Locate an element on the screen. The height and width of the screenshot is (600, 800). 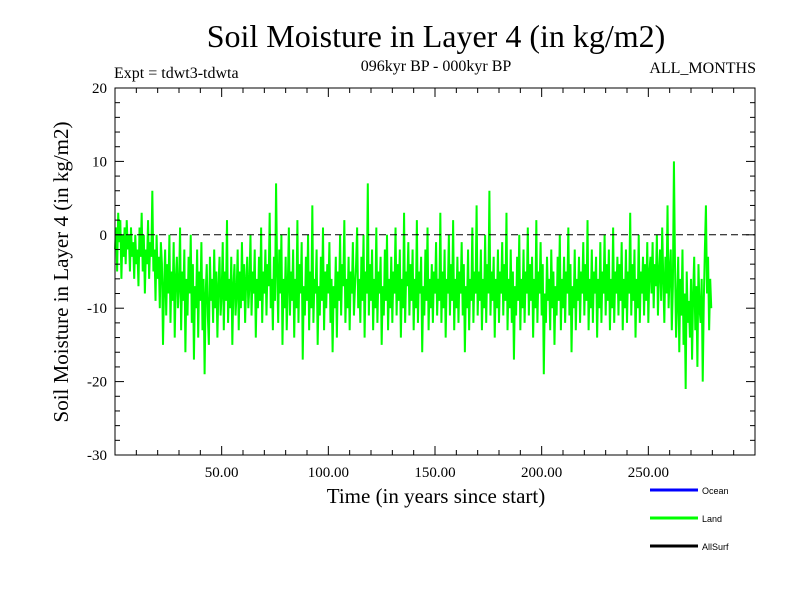
x-tick-label: 100.00 is located at coordinates (328, 473).